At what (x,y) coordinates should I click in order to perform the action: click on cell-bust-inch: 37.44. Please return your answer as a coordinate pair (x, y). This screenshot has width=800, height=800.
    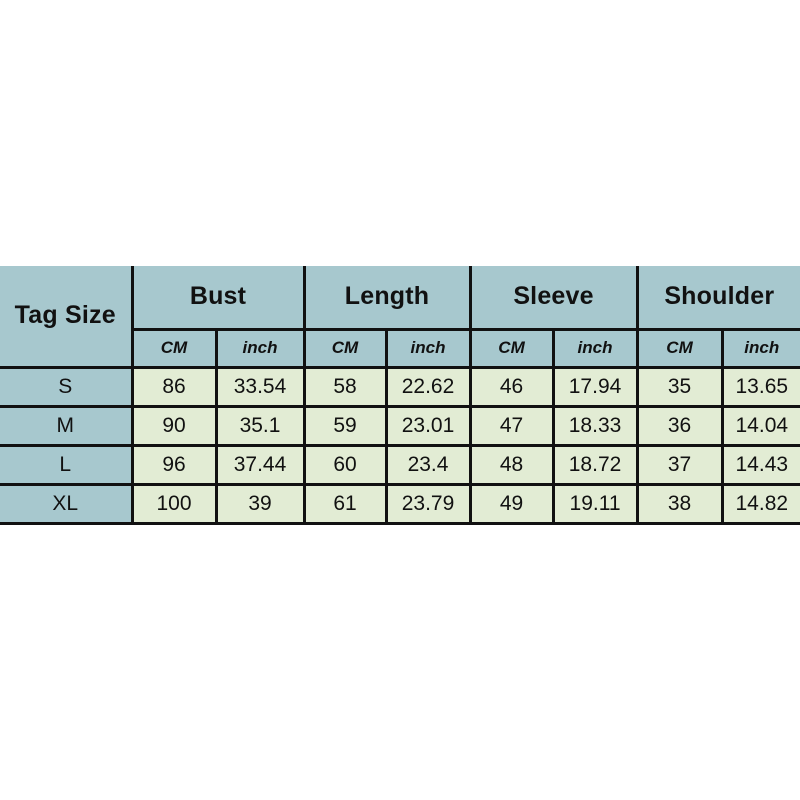
    Looking at the image, I should click on (260, 464).